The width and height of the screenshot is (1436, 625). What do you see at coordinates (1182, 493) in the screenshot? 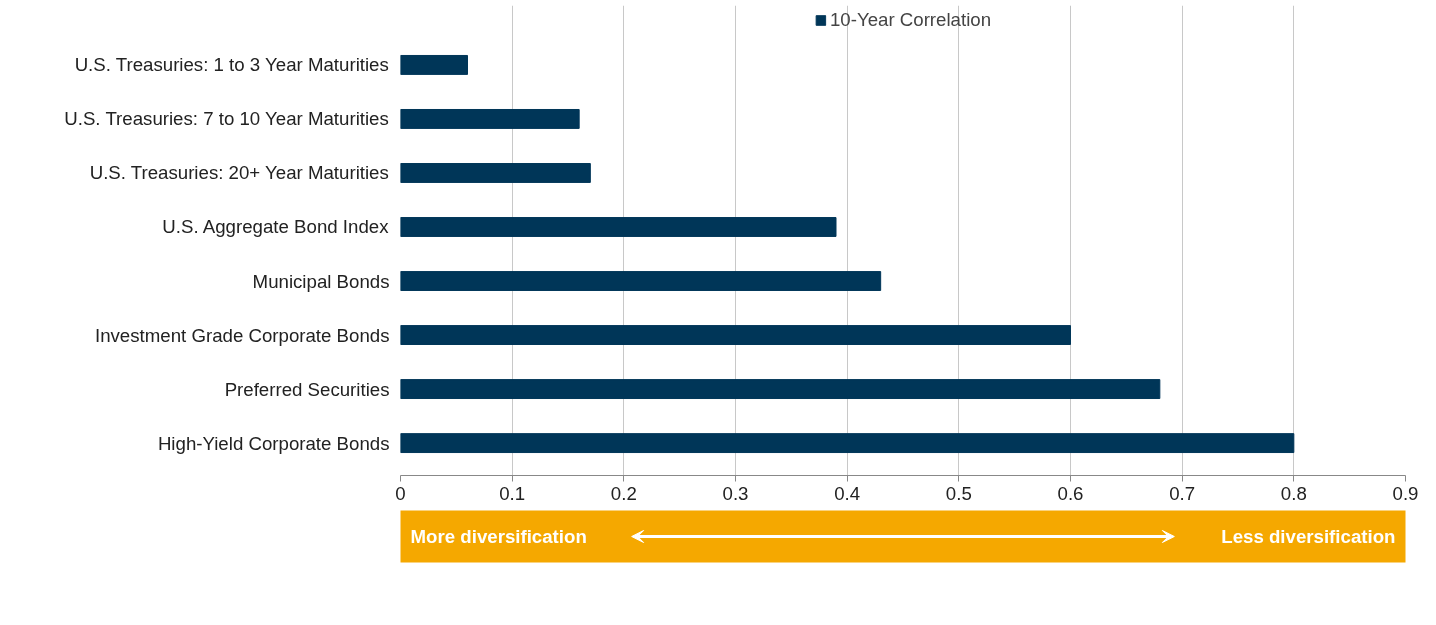
I see `x-tick-label: 0.7` at bounding box center [1182, 493].